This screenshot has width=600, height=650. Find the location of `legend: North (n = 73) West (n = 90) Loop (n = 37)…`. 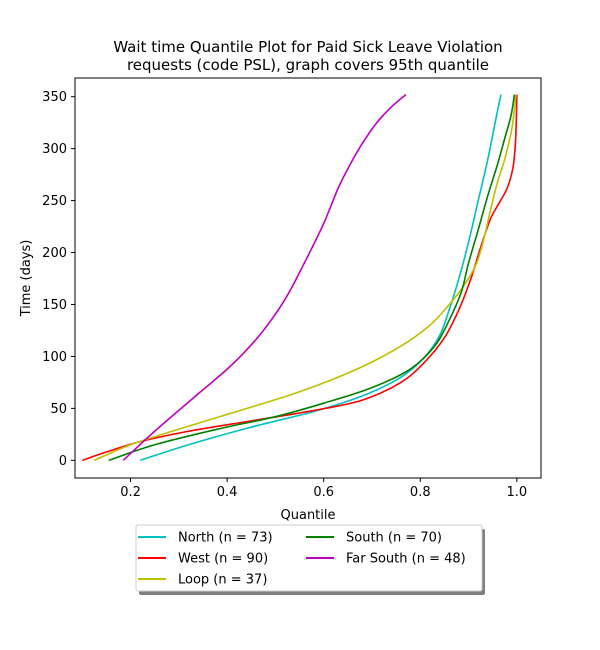

legend: North (n = 73) West (n = 90) Loop (n = 37)… is located at coordinates (310, 559).